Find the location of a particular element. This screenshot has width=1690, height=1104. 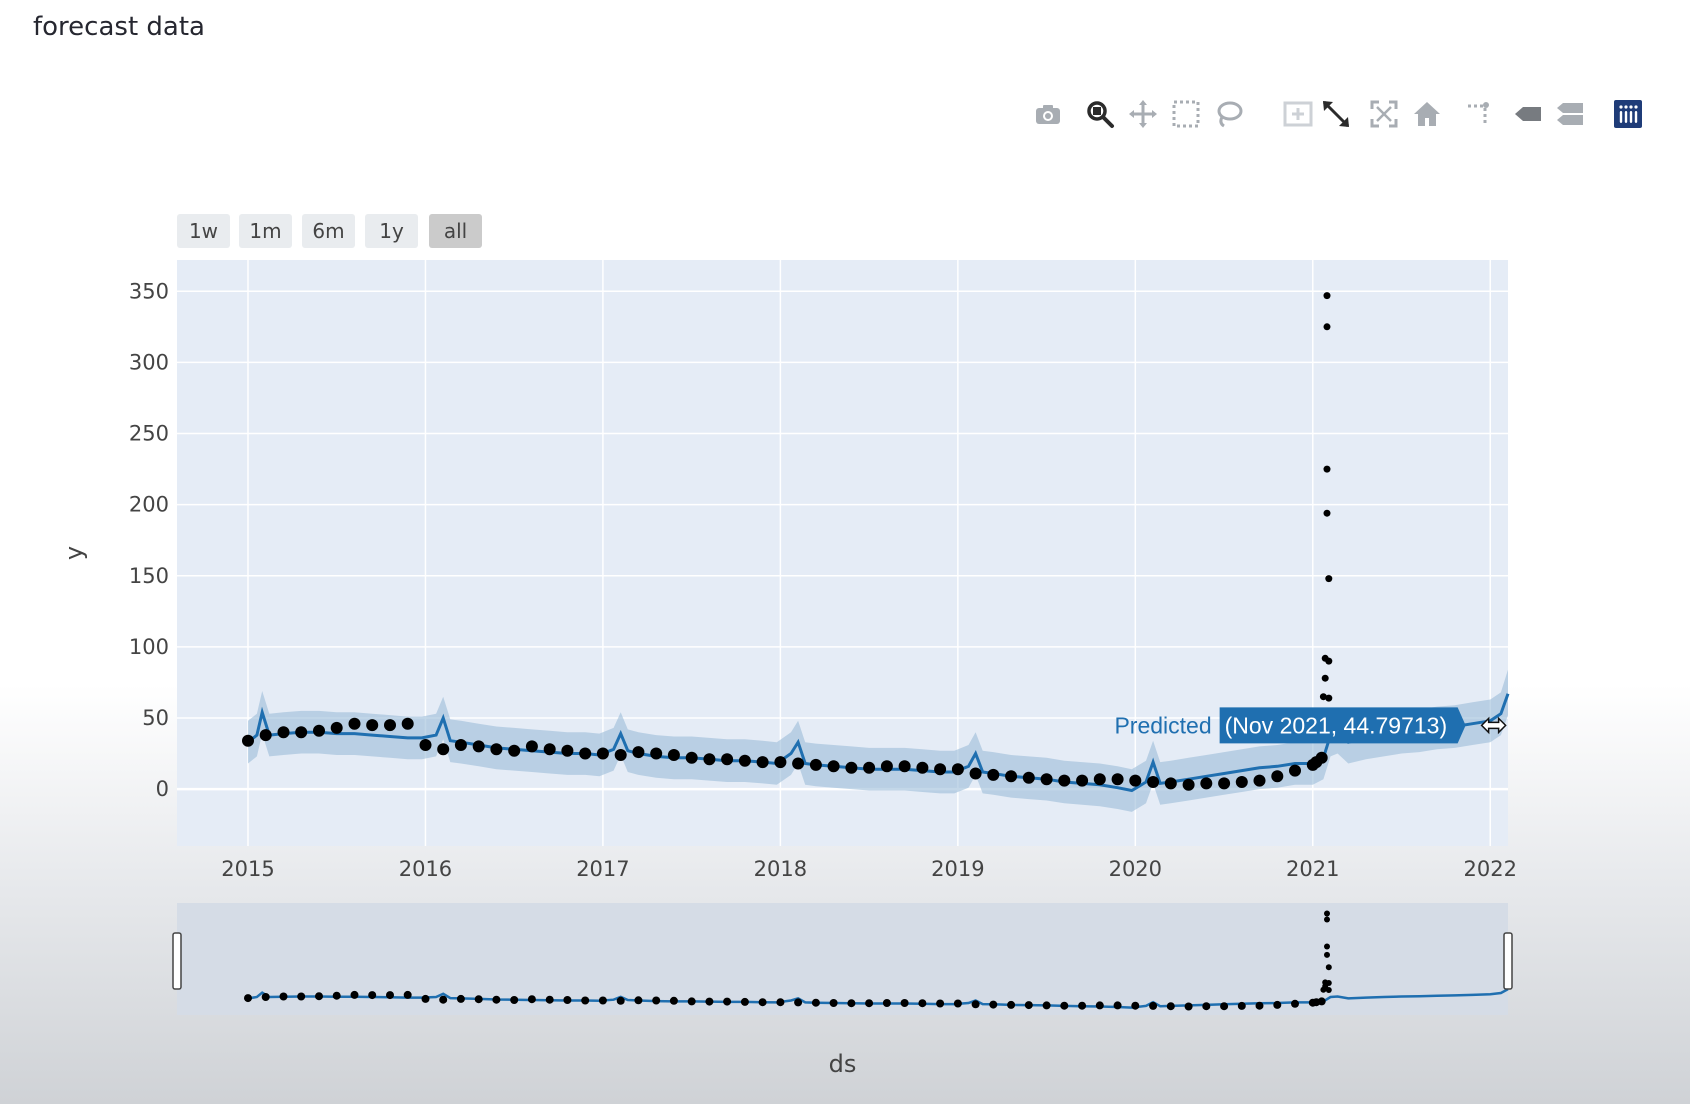

reset-axes-button is located at coordinates (1427, 114).